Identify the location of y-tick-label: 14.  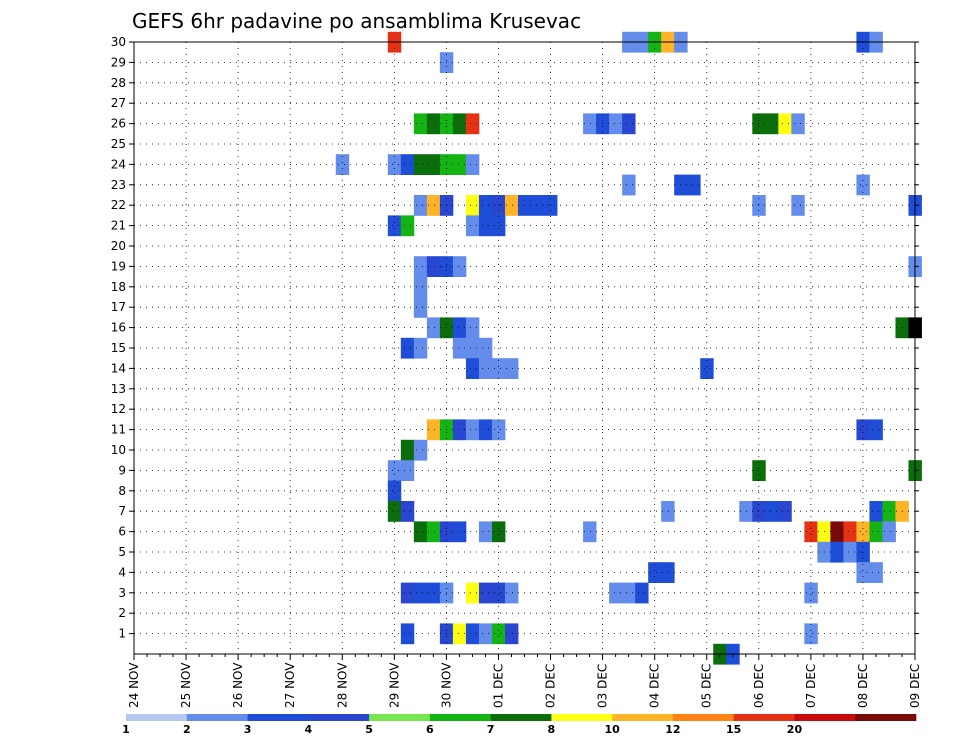
(118, 368).